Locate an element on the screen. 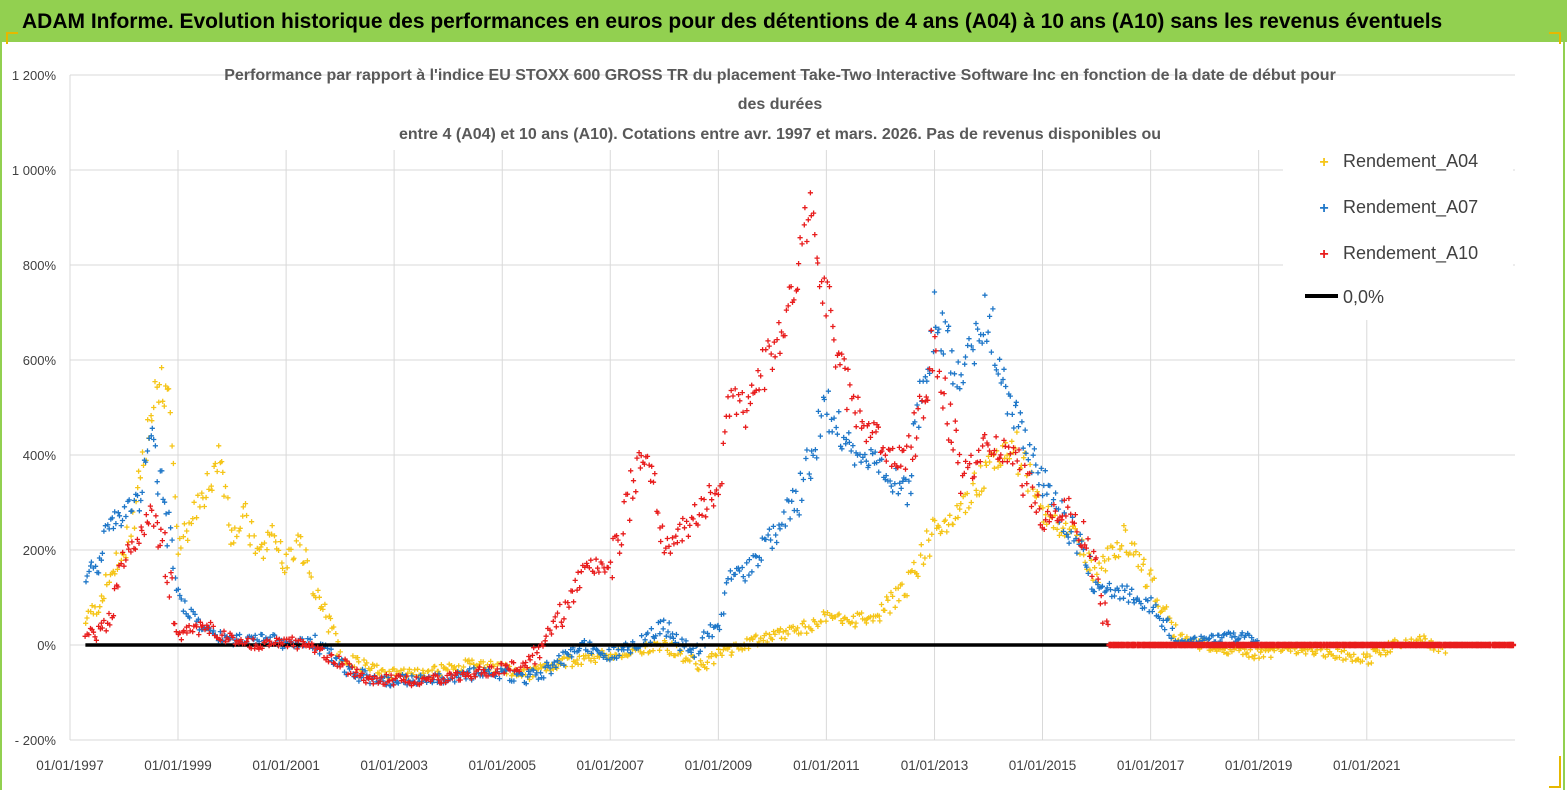 The image size is (1567, 790). y-tick-label: 200% is located at coordinates (40, 550).